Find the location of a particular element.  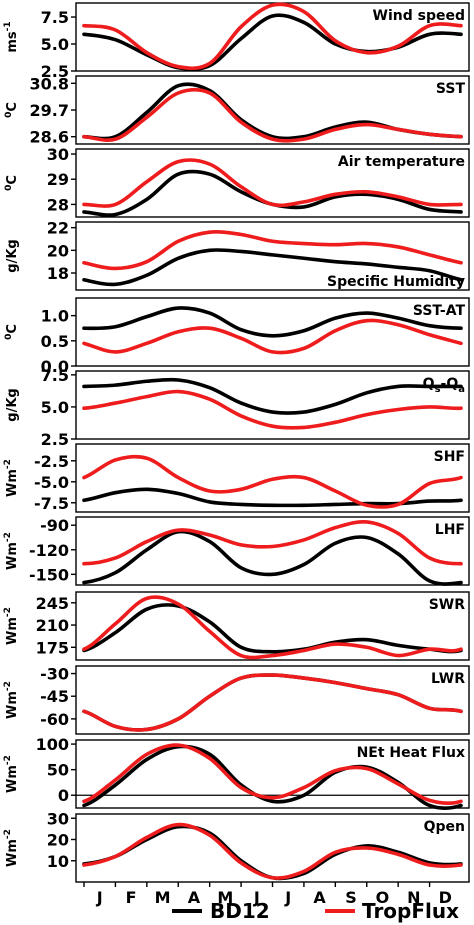

y-tick-label: 100 is located at coordinates (52, 744).